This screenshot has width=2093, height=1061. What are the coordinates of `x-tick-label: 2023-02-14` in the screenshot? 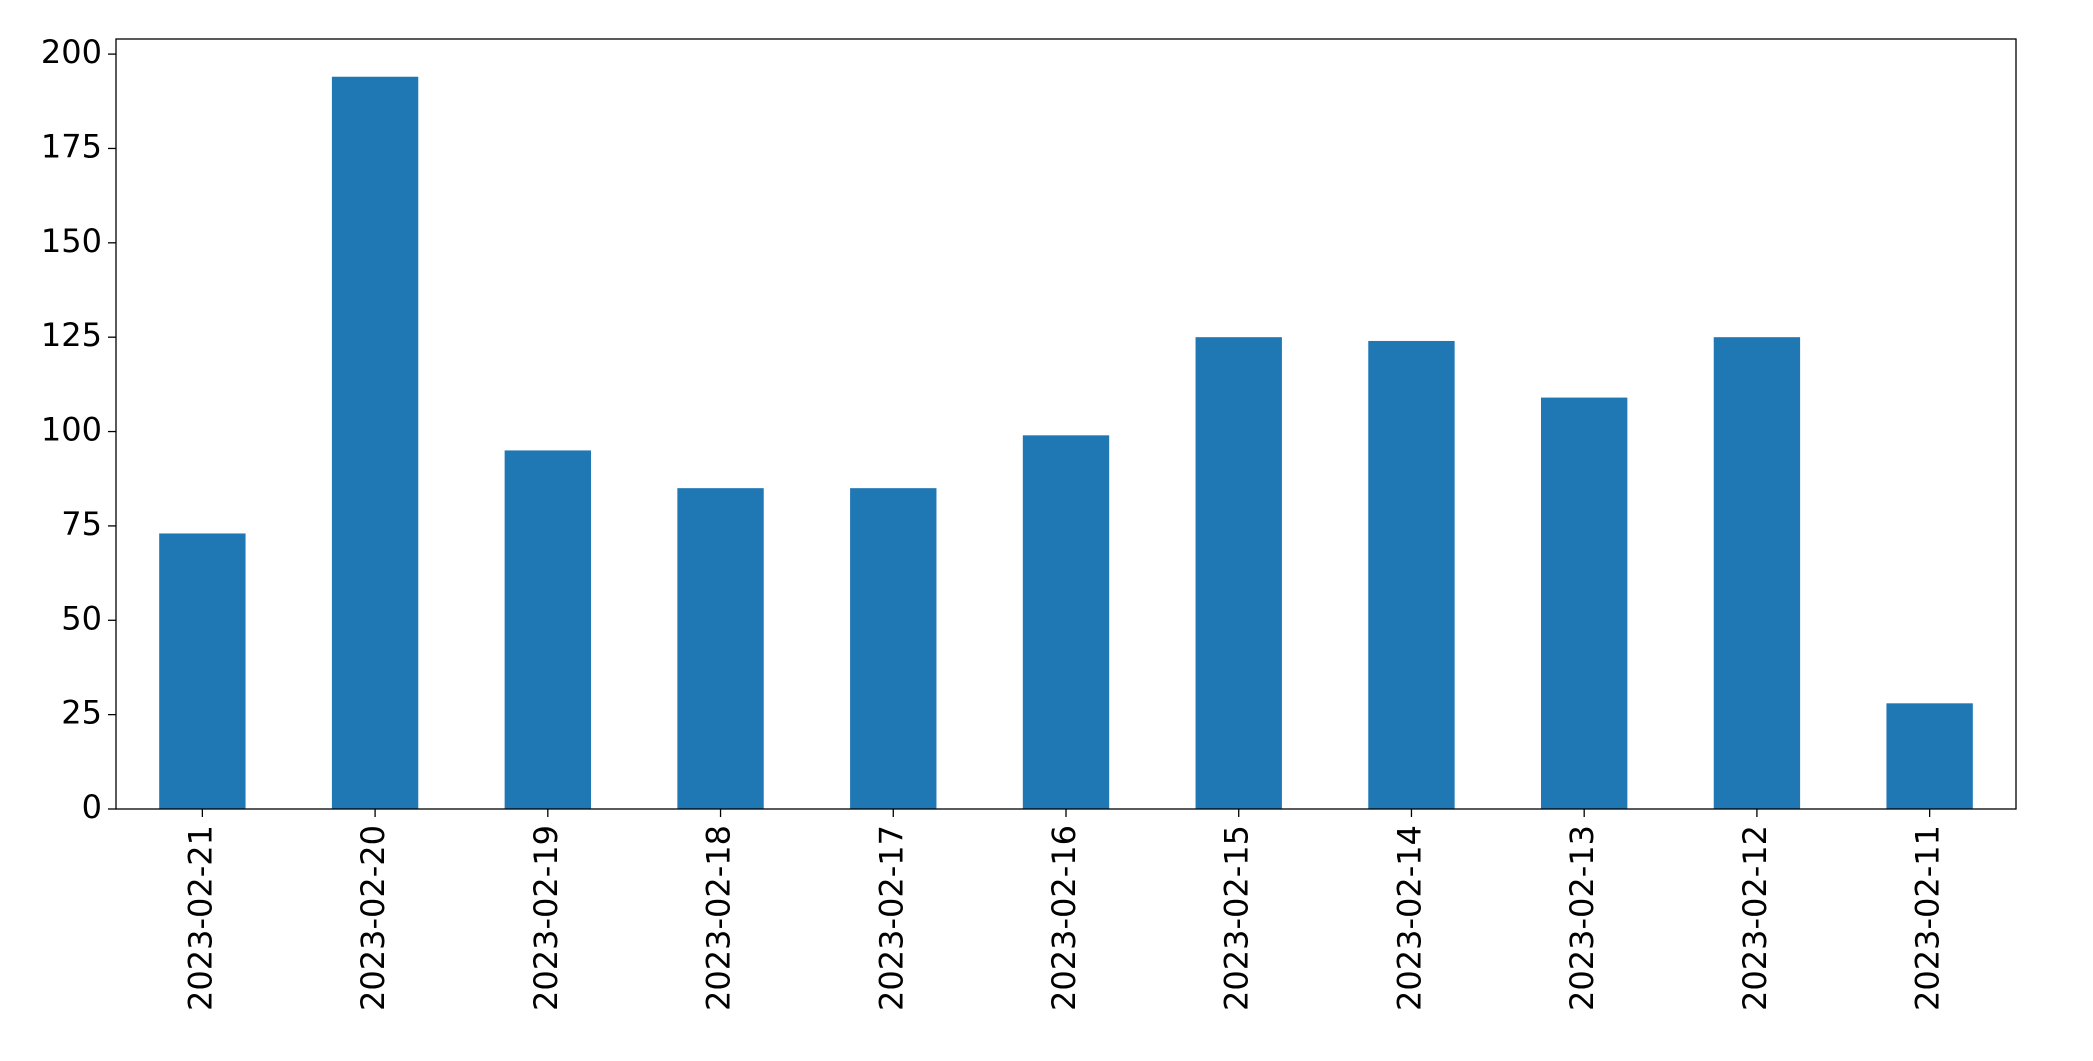 It's located at (1409, 918).